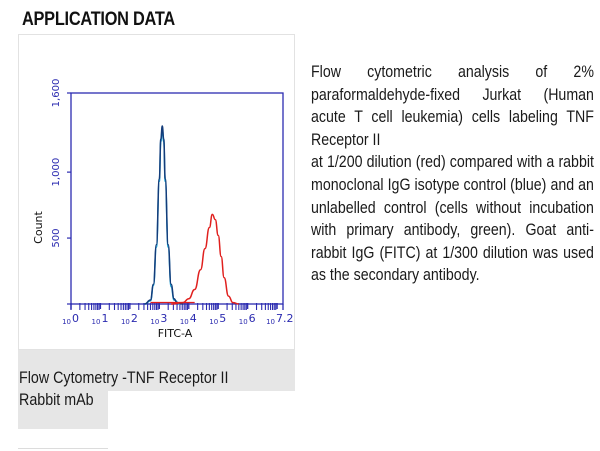 The width and height of the screenshot is (600, 451). Describe the element at coordinates (163, 318) in the screenshot. I see `svg-text: 3` at that location.